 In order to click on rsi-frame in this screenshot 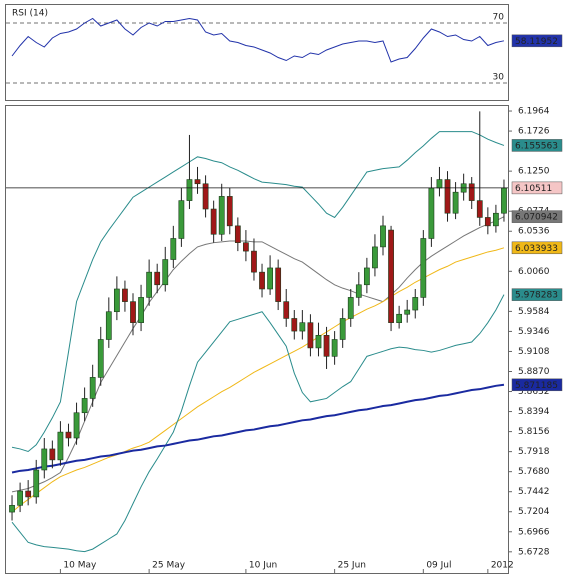, I will do `click(257, 52)`.